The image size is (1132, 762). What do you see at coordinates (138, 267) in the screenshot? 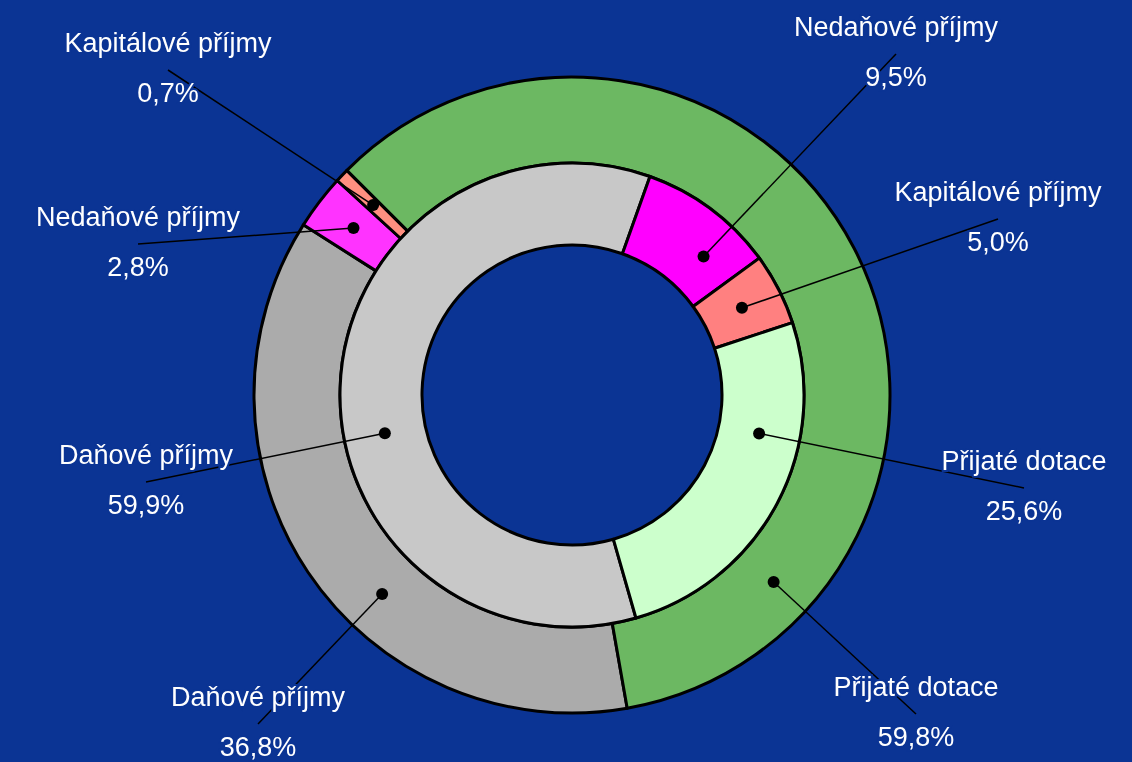
I see `data-label: 2,8%` at bounding box center [138, 267].